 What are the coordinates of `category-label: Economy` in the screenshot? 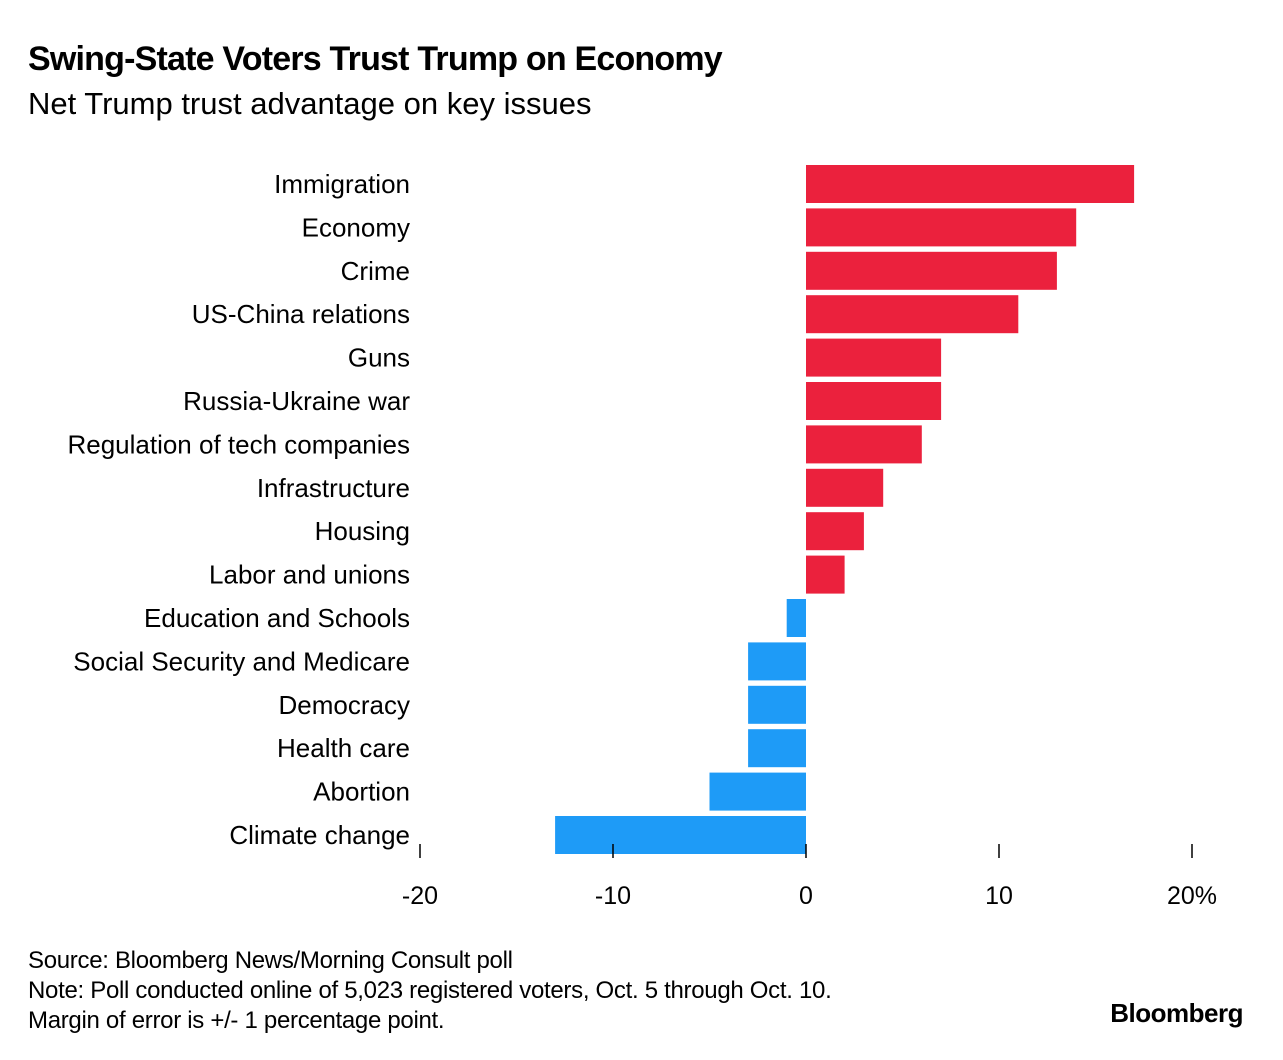 It's located at (356, 227).